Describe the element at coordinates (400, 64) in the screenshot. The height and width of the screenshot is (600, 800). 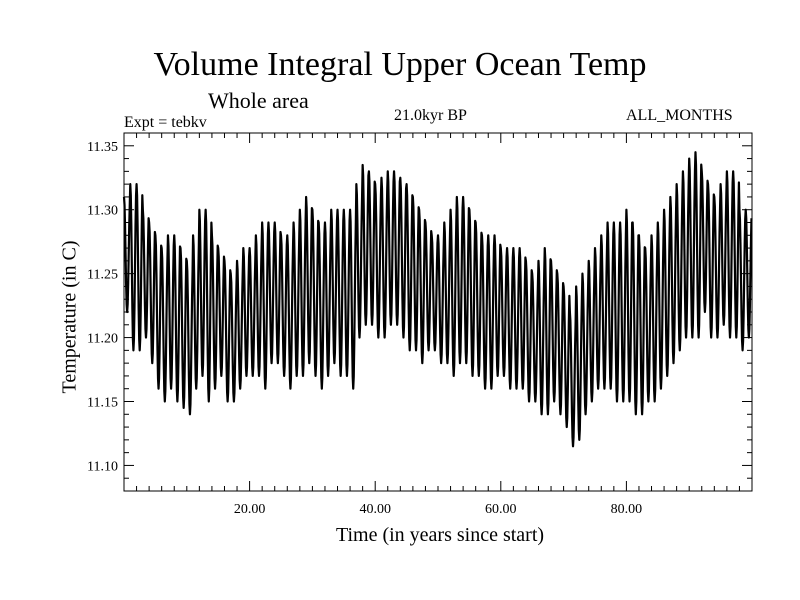
I see `chart-title: Volume Integral Upper Ocean Temp` at that location.